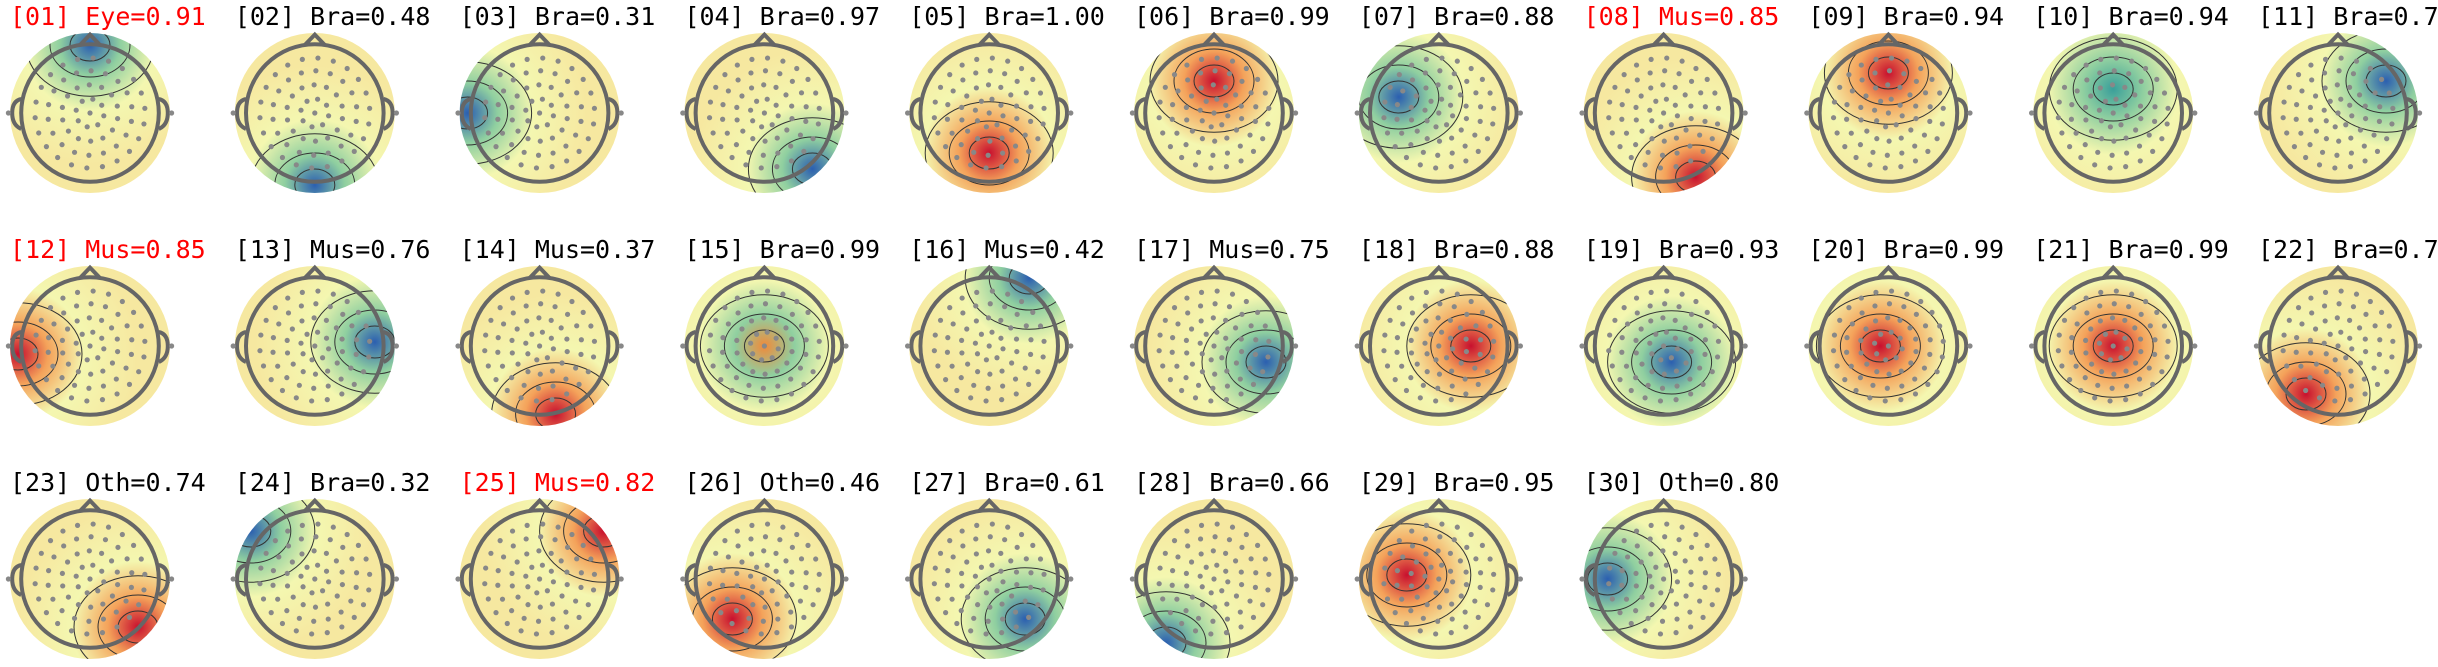 The image size is (2438, 667). I want to click on component-title: [26] Oth=0.46, so click(782, 482).